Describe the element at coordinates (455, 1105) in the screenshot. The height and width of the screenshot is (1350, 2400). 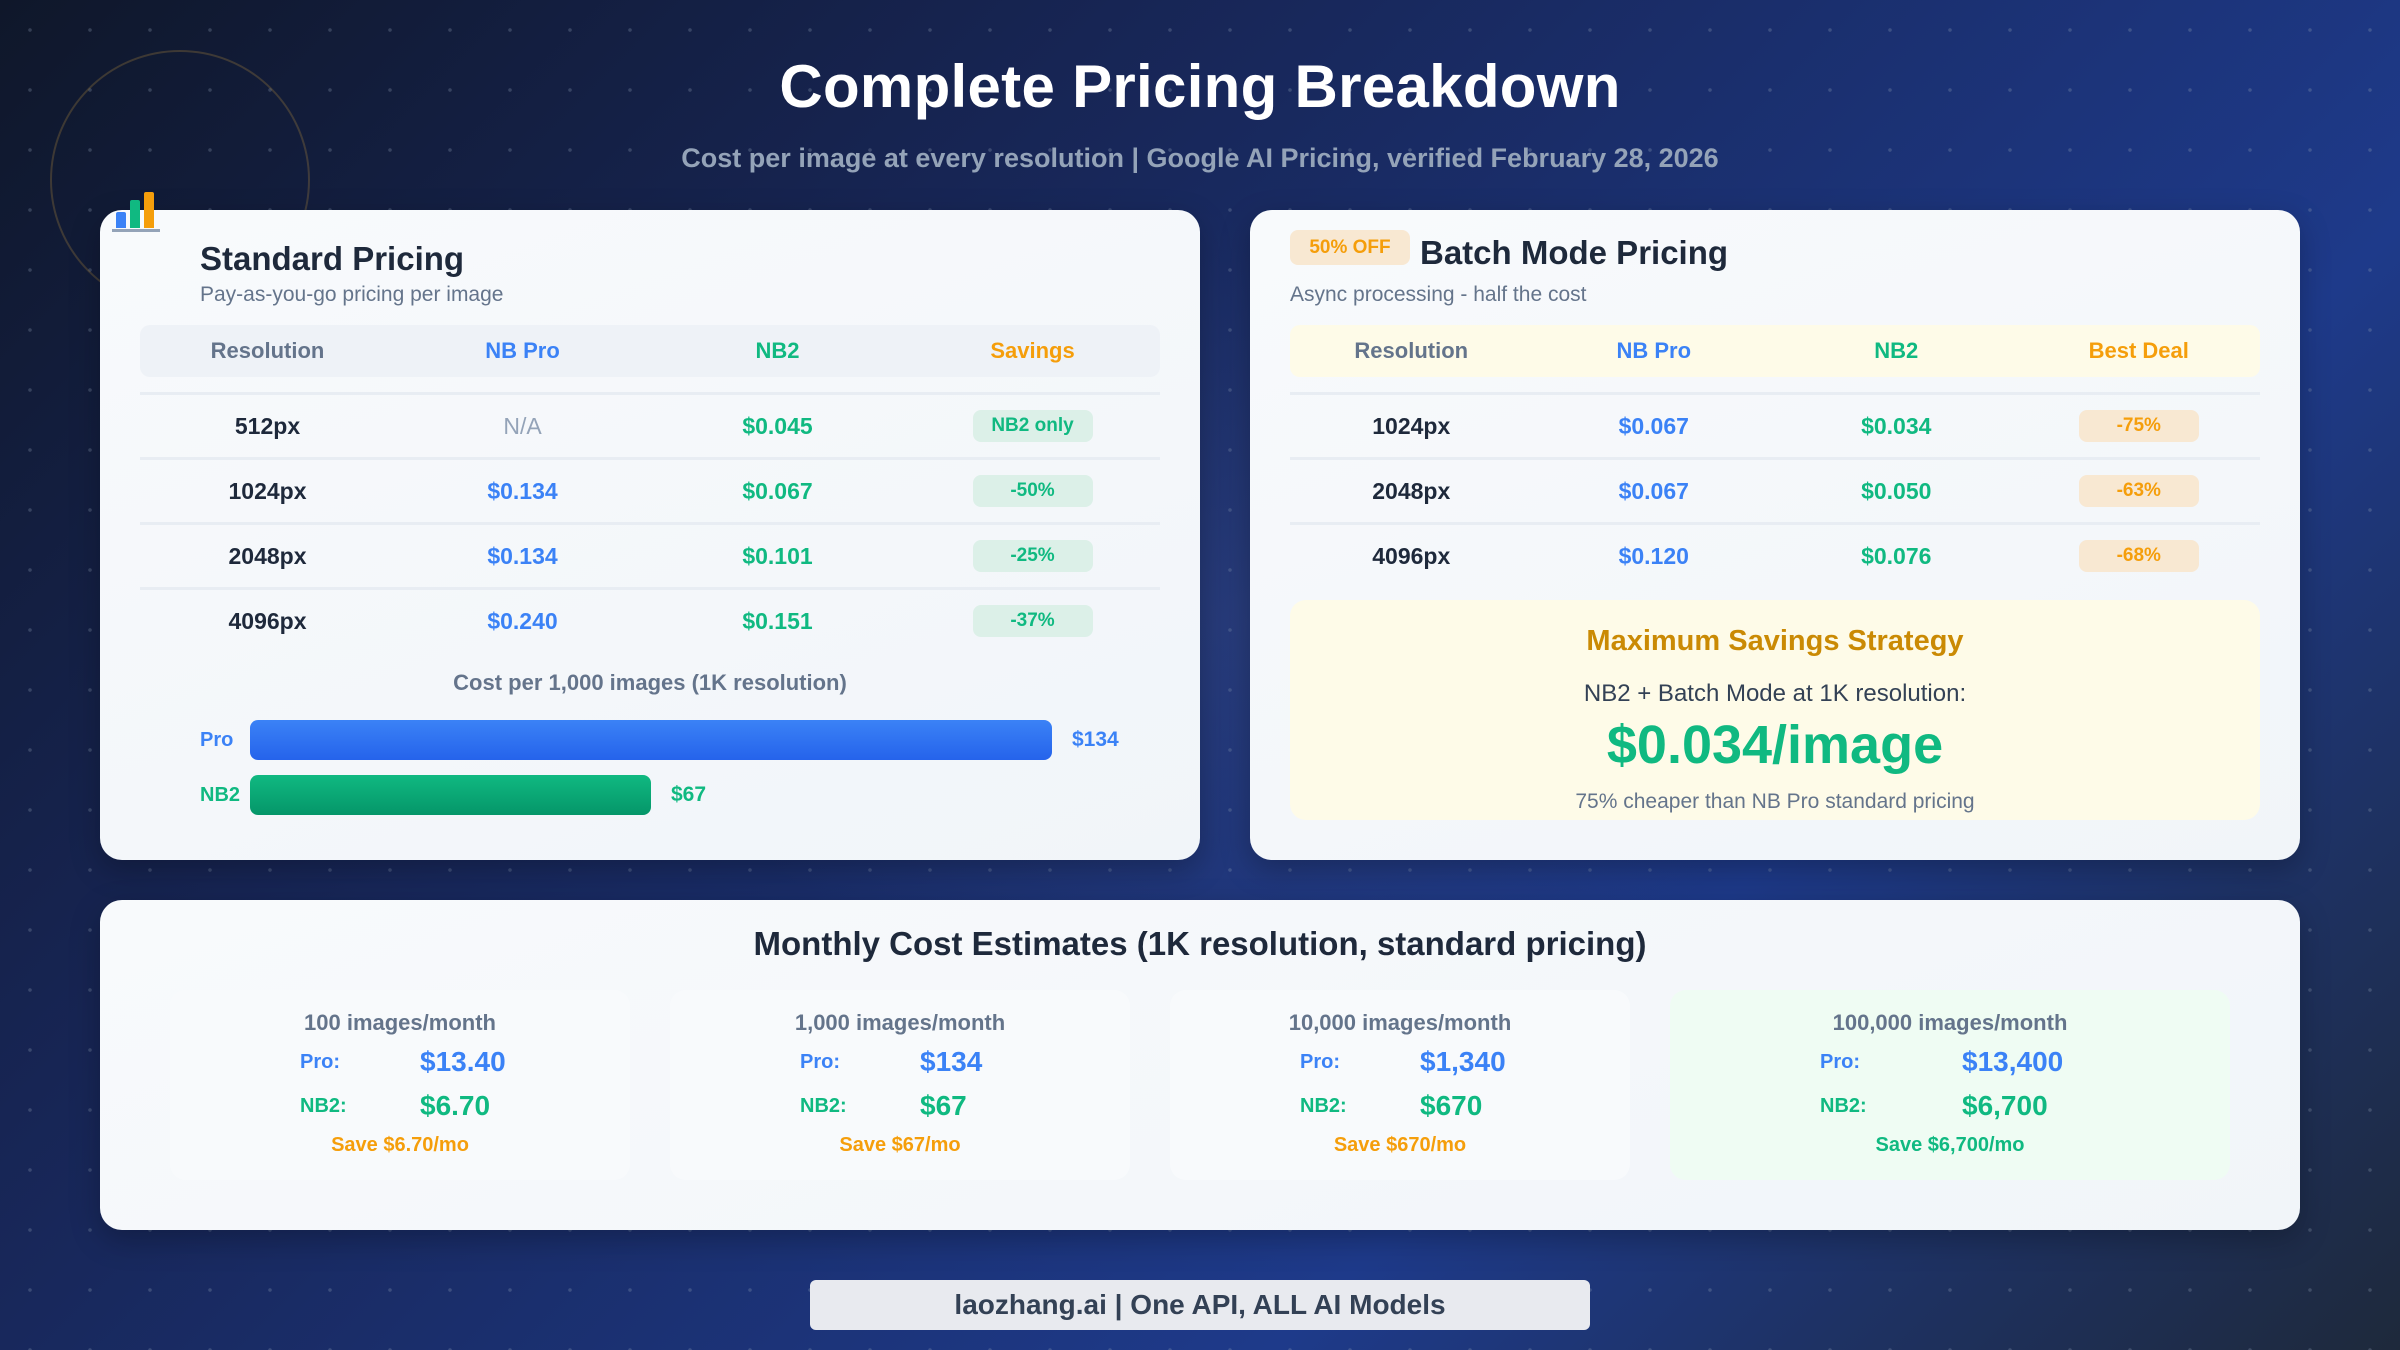
I see `nb2-monthly-cost: $6.70` at that location.